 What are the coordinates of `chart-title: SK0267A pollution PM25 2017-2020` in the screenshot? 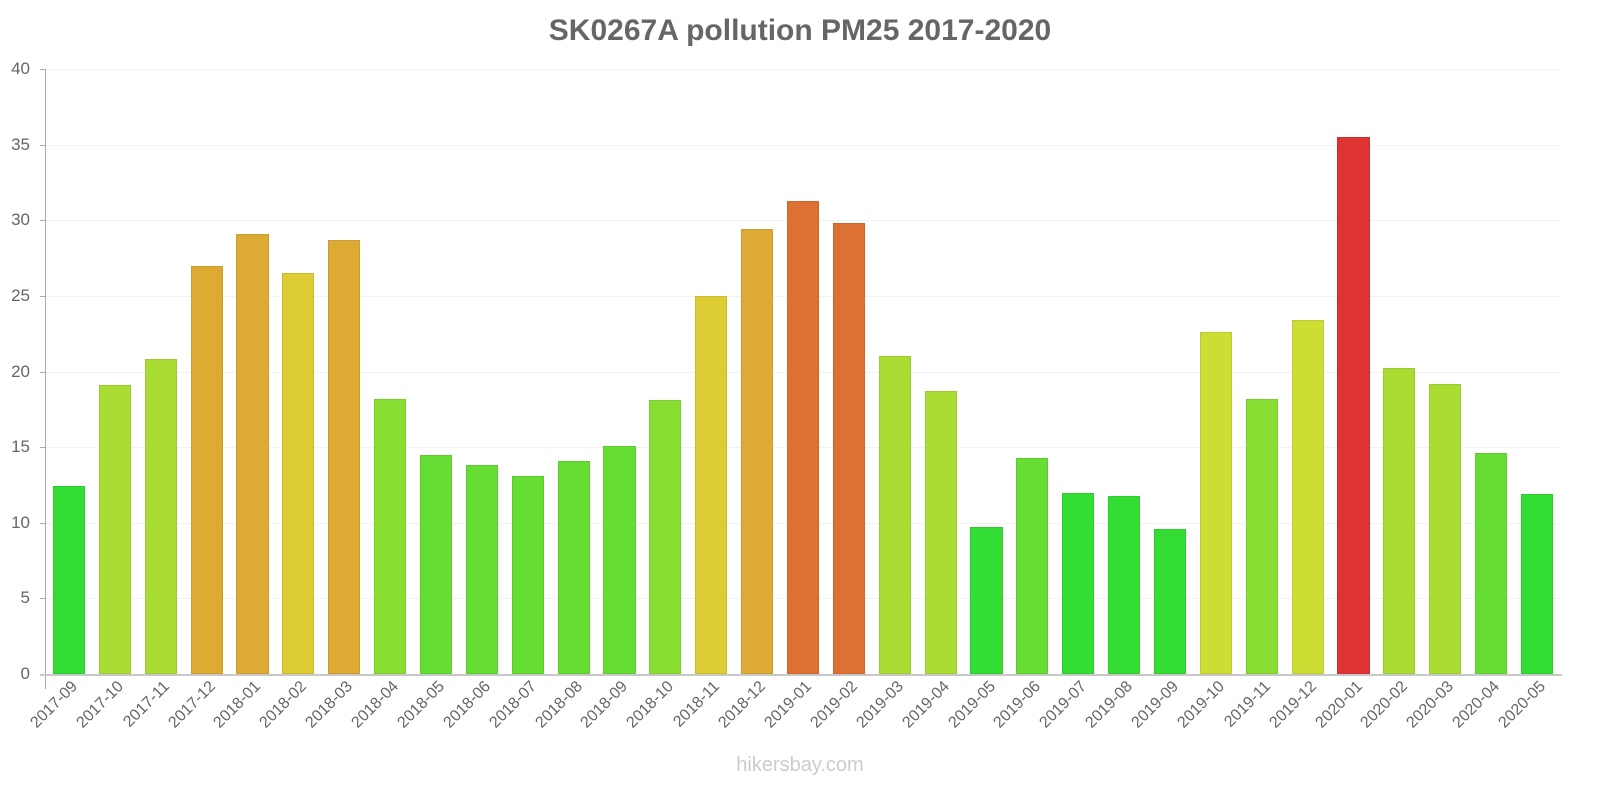 It's located at (800, 30).